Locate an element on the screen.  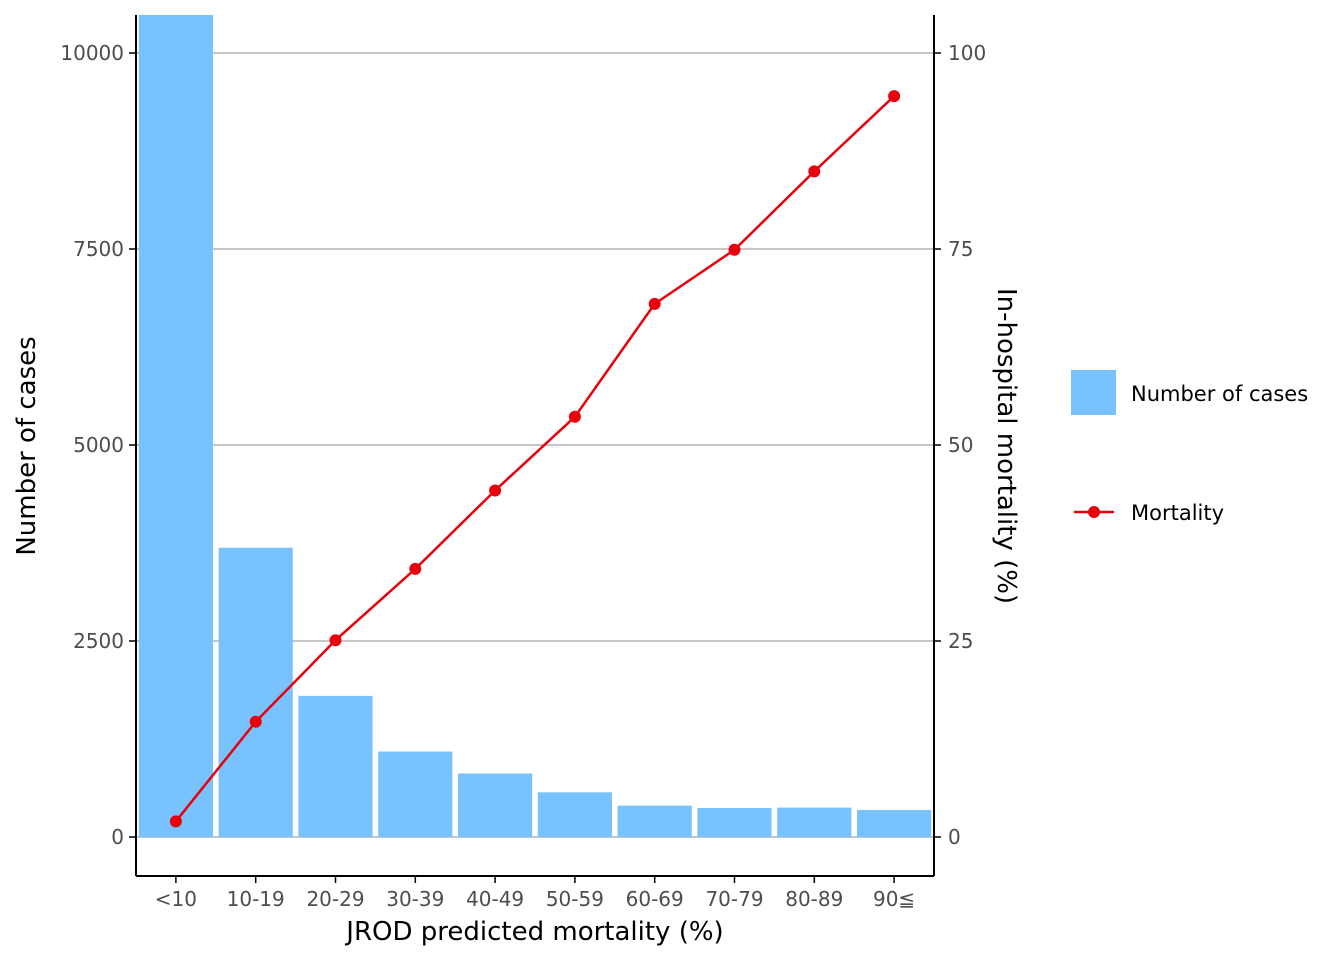
bar-<10 is located at coordinates (176, 426).